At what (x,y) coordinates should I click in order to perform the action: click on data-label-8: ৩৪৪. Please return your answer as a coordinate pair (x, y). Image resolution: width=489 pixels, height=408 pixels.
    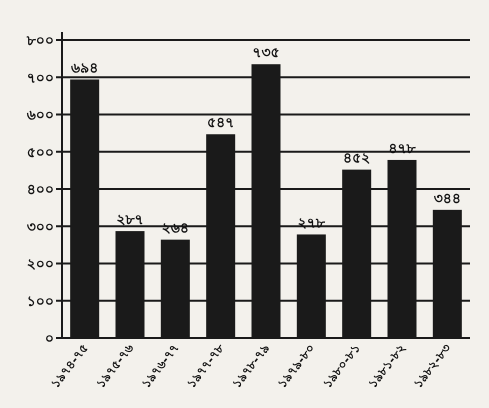
    Looking at the image, I should click on (447, 199).